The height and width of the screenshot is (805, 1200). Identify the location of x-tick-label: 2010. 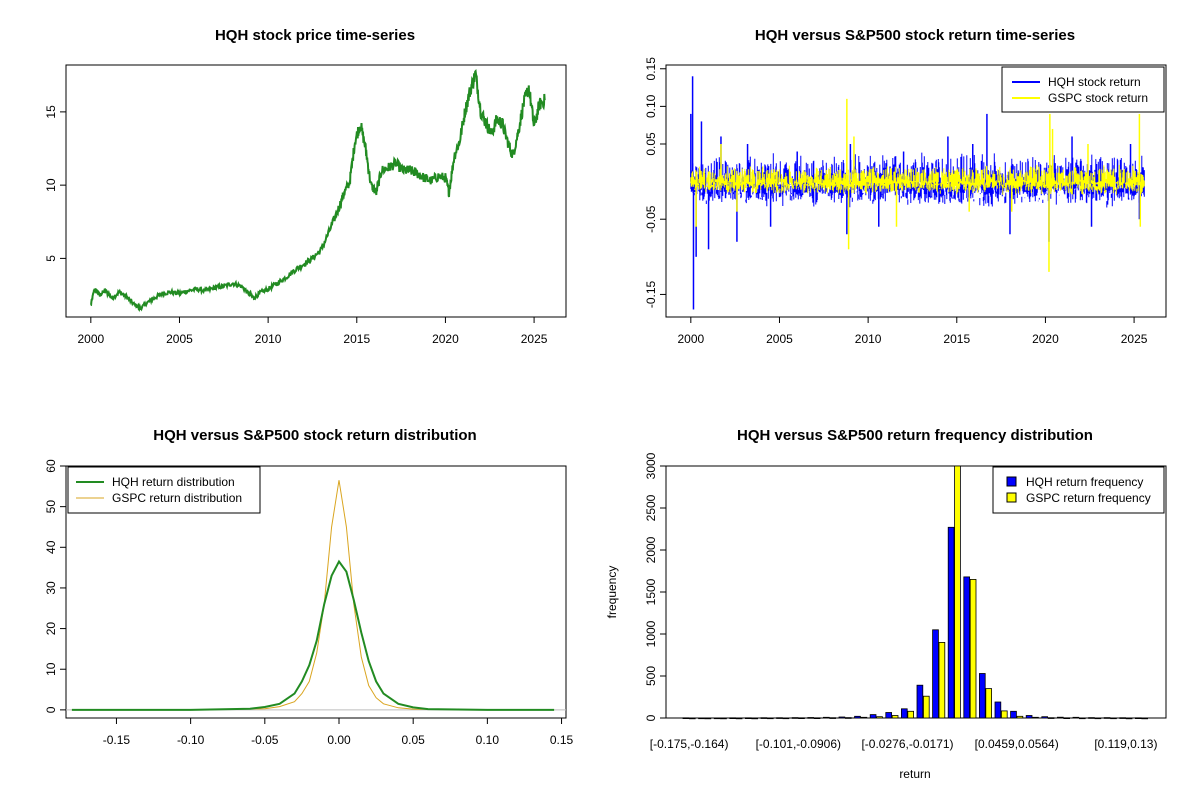
(868, 339).